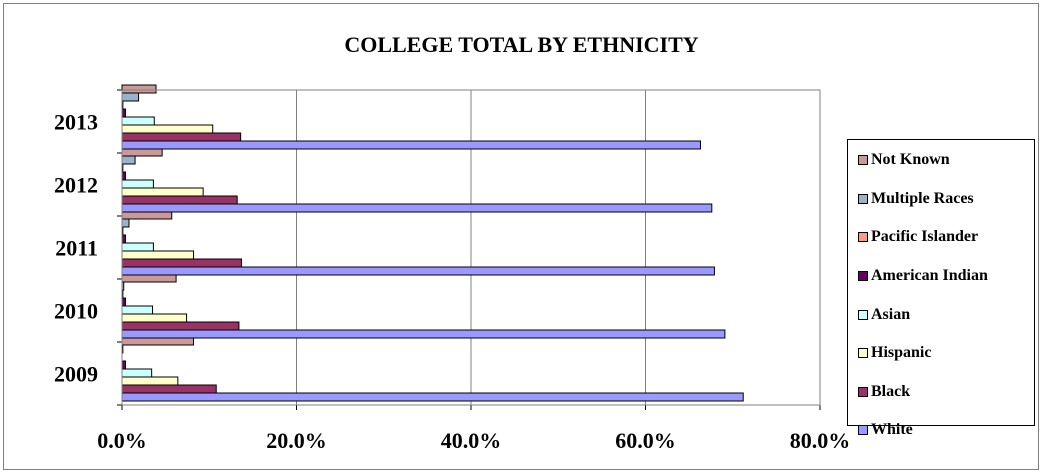 The height and width of the screenshot is (474, 1043). I want to click on y-tick-label: 2010, so click(76, 311).